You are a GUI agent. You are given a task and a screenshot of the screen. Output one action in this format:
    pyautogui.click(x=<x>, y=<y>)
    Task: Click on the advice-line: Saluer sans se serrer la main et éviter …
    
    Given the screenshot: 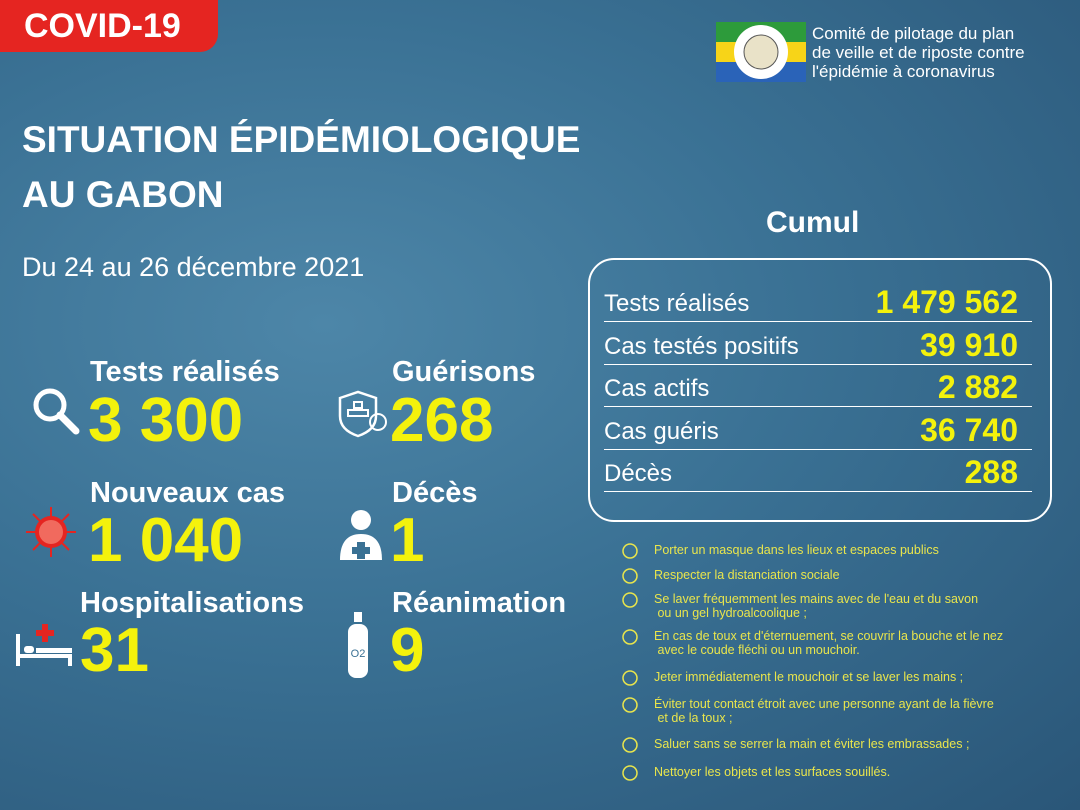 What is the action you would take?
    pyautogui.click(x=812, y=744)
    